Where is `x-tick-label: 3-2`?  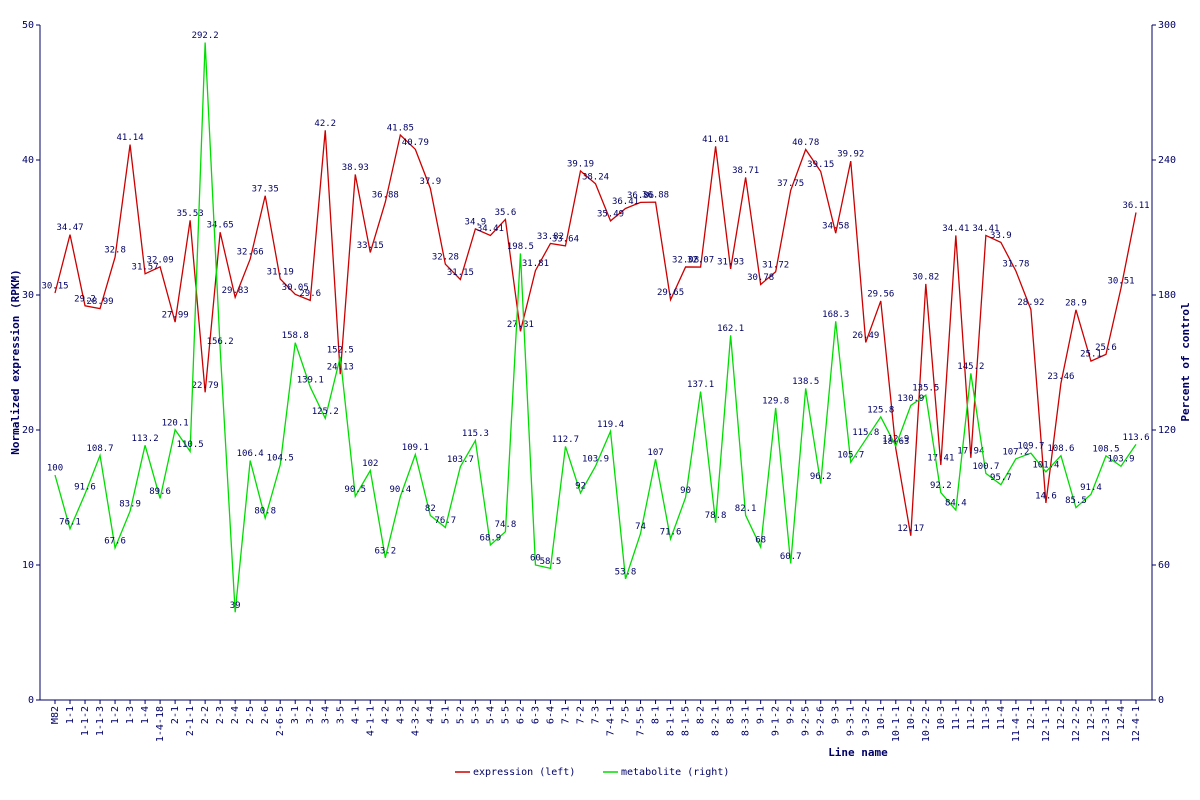 x-tick-label: 3-2 is located at coordinates (310, 715).